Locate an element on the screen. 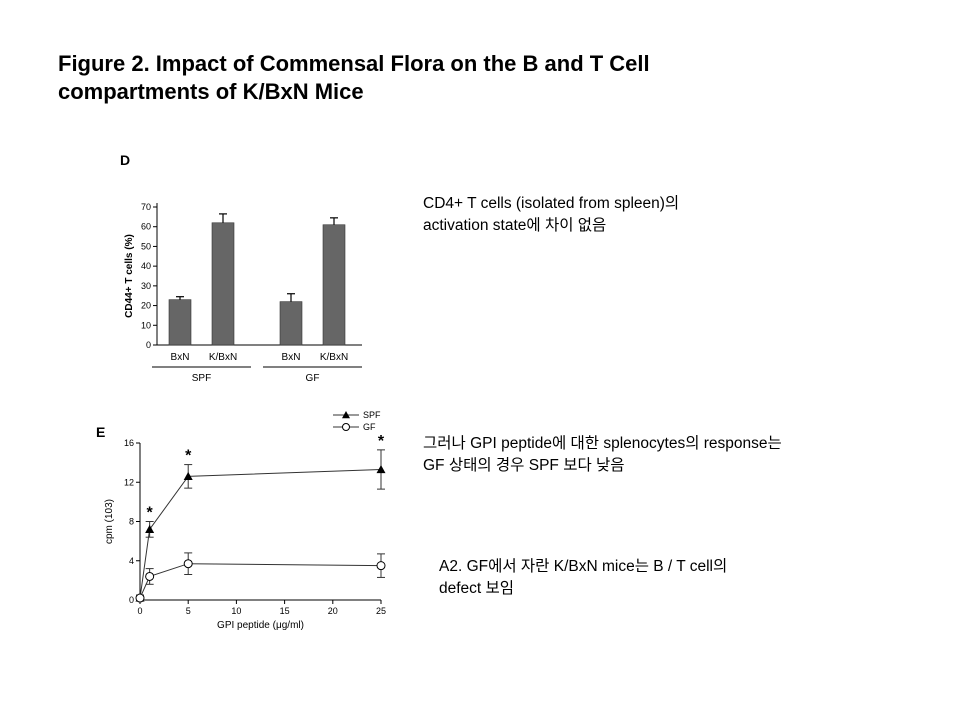 Image resolution: width=960 pixels, height=720 pixels. panel-label: D is located at coordinates (125, 160).